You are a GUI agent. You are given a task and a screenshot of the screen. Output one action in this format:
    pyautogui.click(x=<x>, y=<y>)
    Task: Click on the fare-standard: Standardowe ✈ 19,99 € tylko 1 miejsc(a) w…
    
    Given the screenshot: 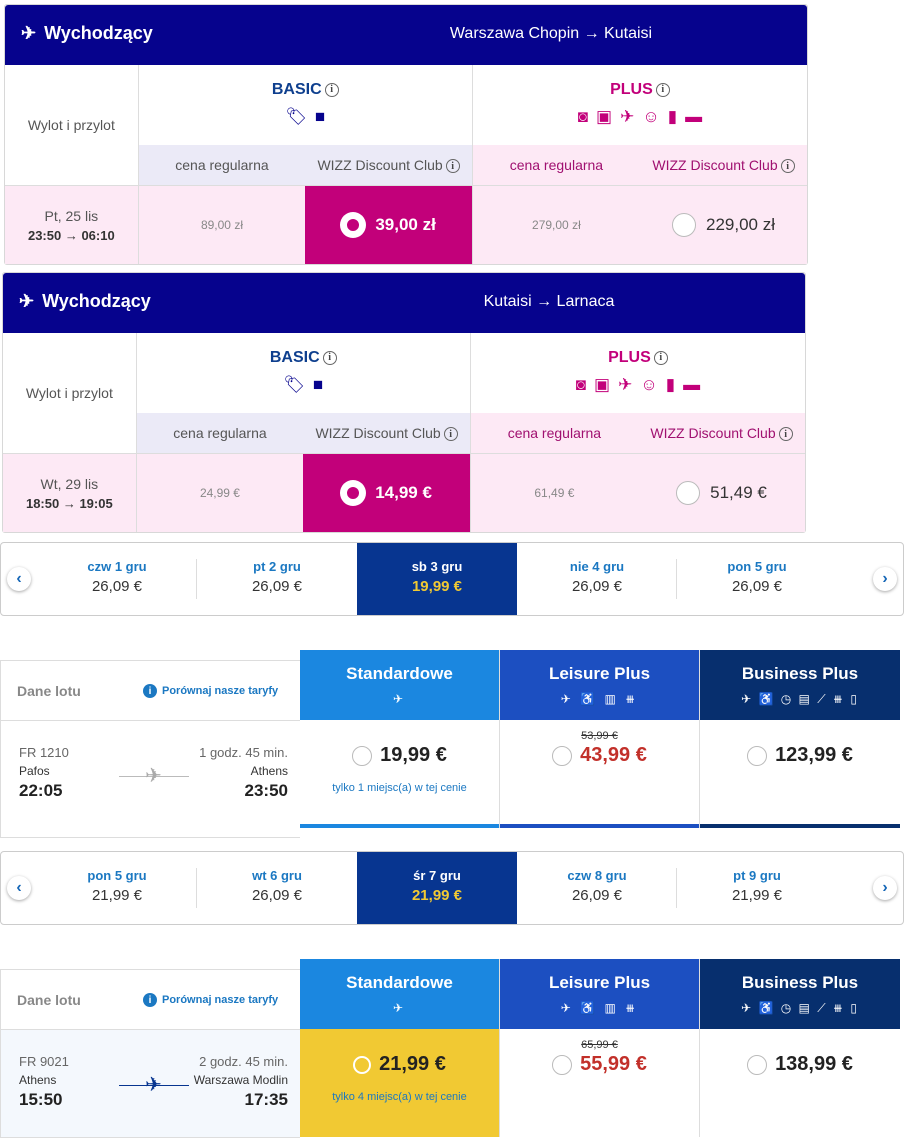 What is the action you would take?
    pyautogui.click(x=400, y=739)
    